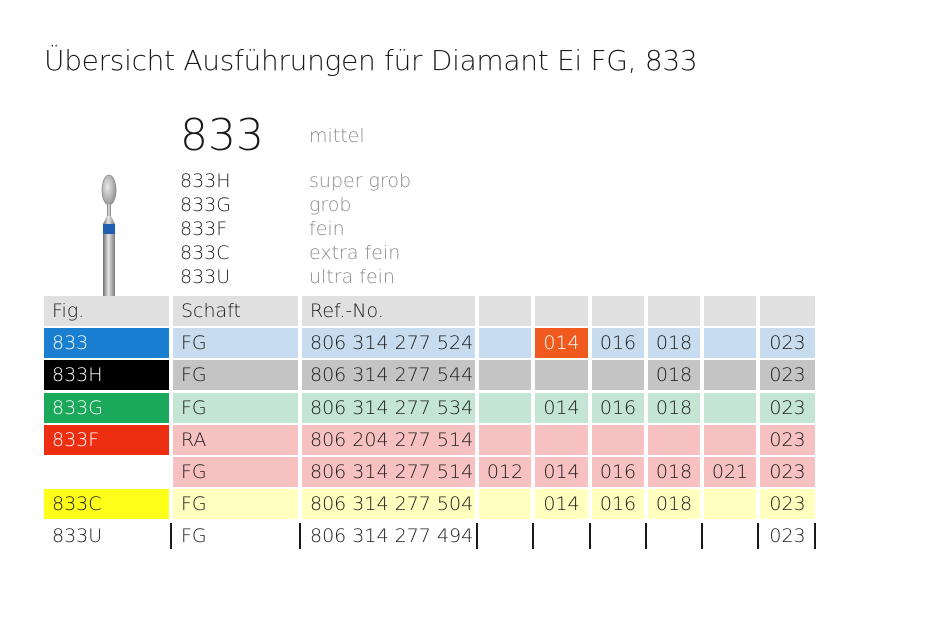 The image size is (950, 631). I want to click on row-fig: 833C, so click(106, 504).